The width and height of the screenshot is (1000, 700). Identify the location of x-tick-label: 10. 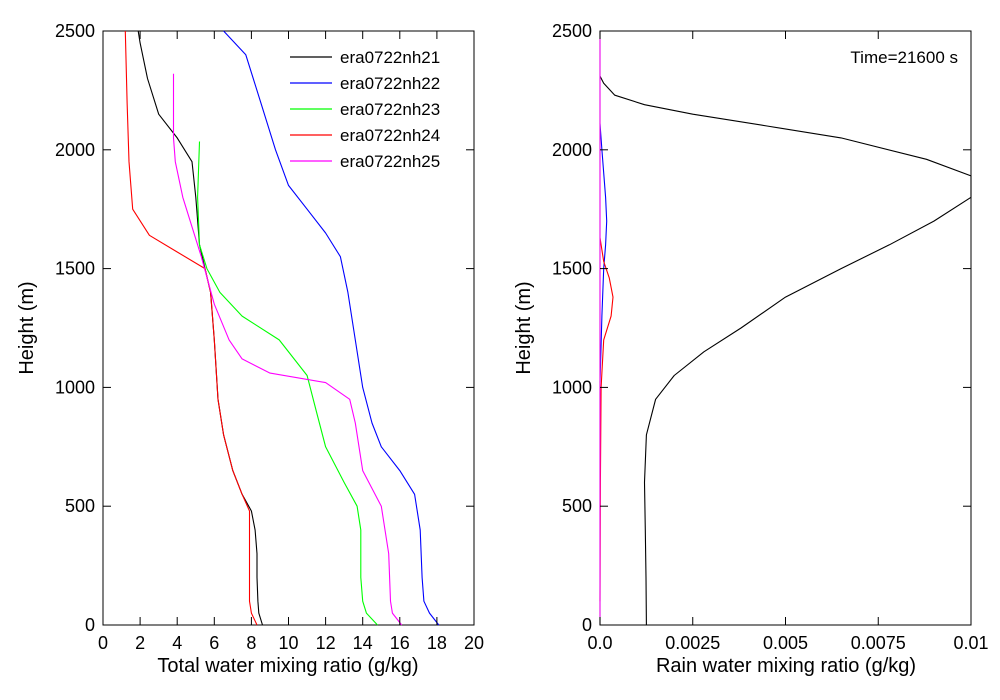
(288, 643).